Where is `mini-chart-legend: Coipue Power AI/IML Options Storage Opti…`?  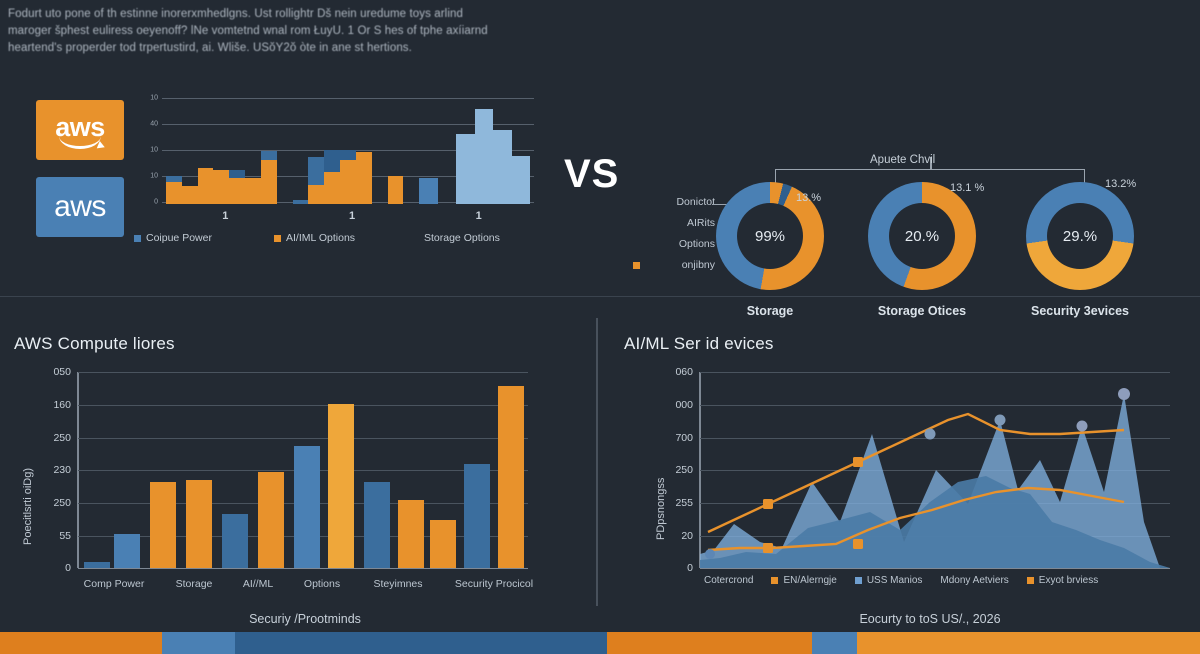
mini-chart-legend: Coipue Power AI/IML Options Storage Opti… is located at coordinates (334, 238).